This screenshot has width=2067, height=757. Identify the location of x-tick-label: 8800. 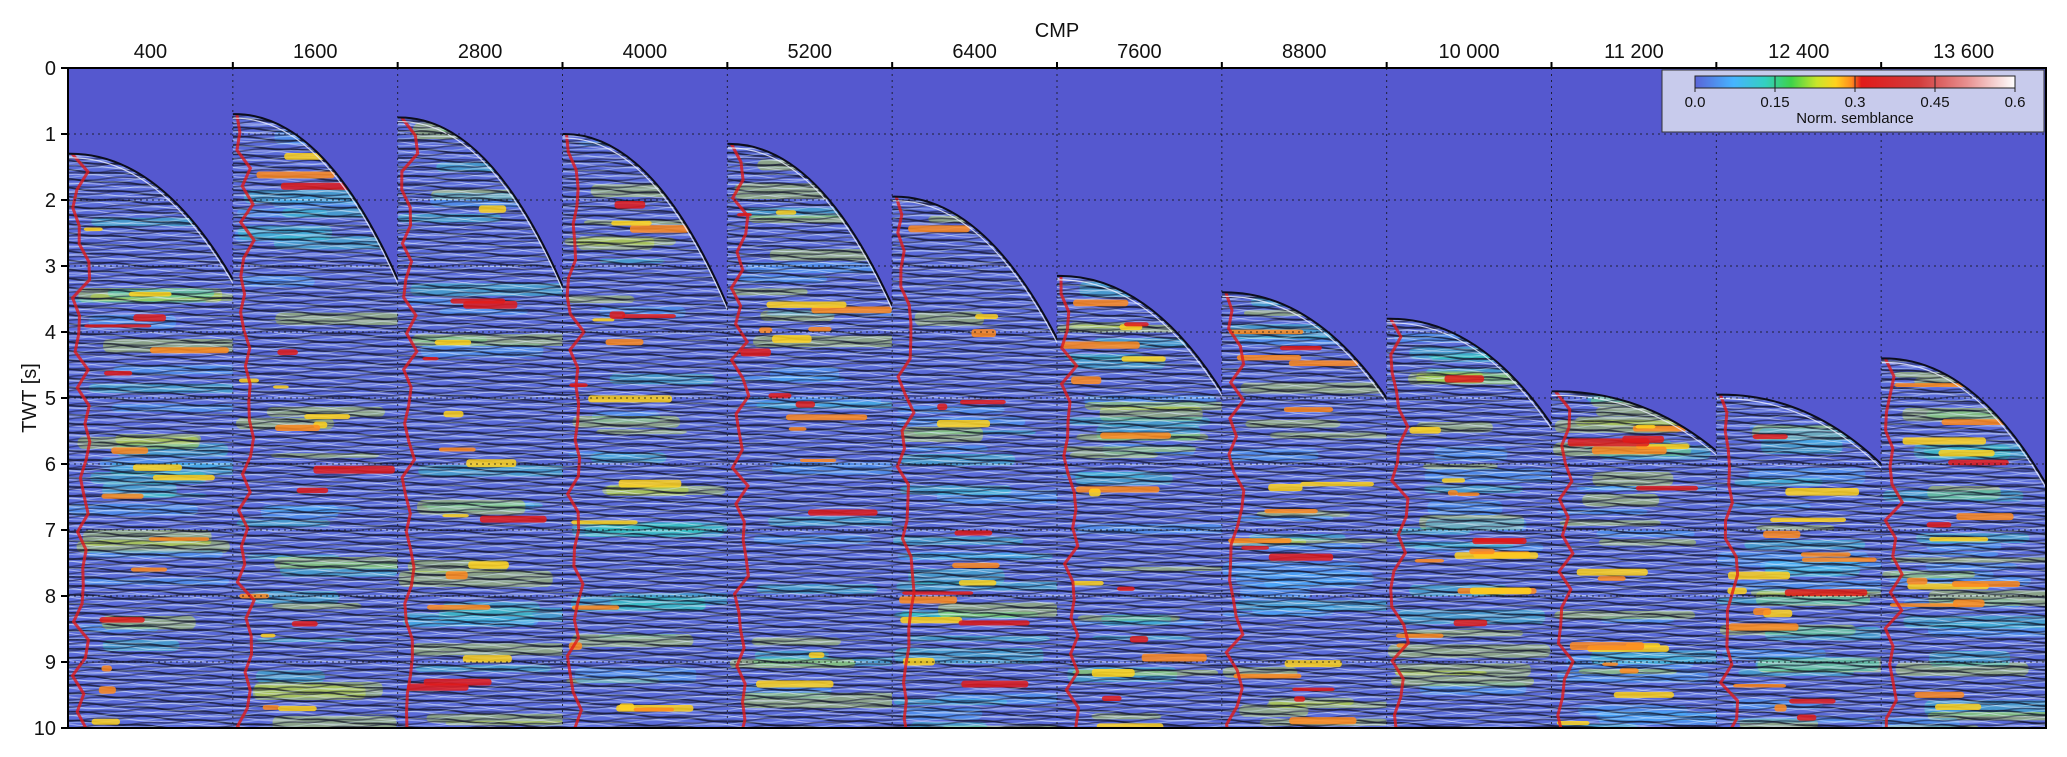
(1304, 52).